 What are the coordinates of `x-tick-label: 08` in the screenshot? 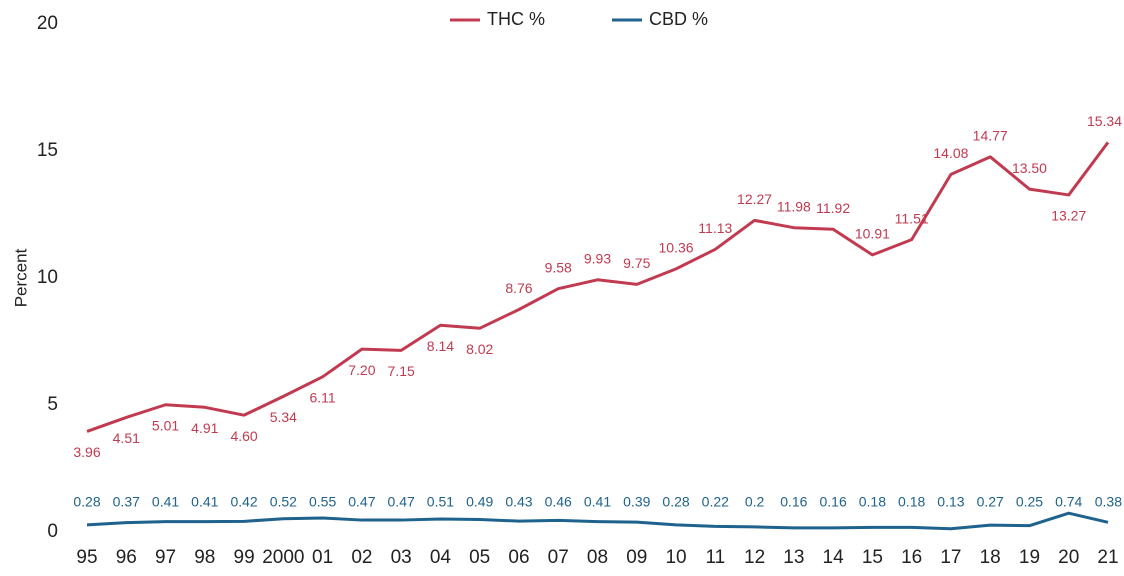 It's located at (597, 557).